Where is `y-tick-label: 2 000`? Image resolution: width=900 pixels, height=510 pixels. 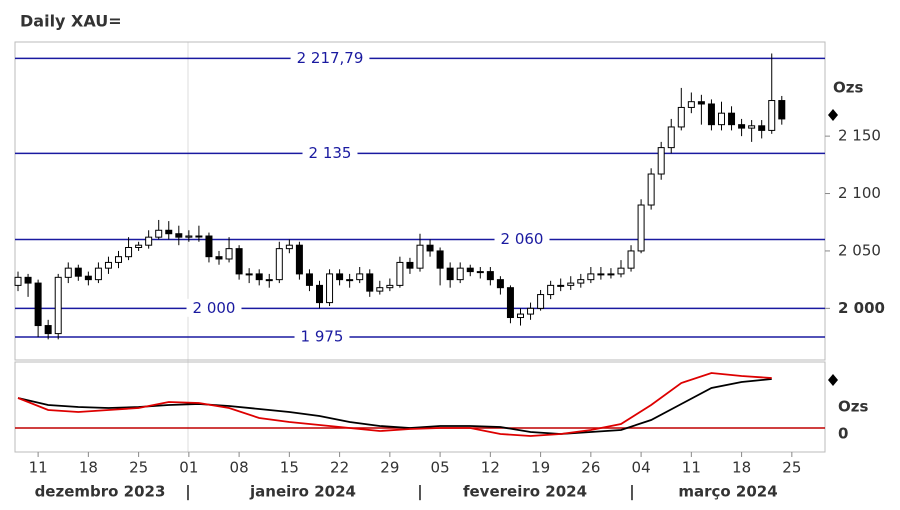 y-tick-label: 2 000 is located at coordinates (861, 308).